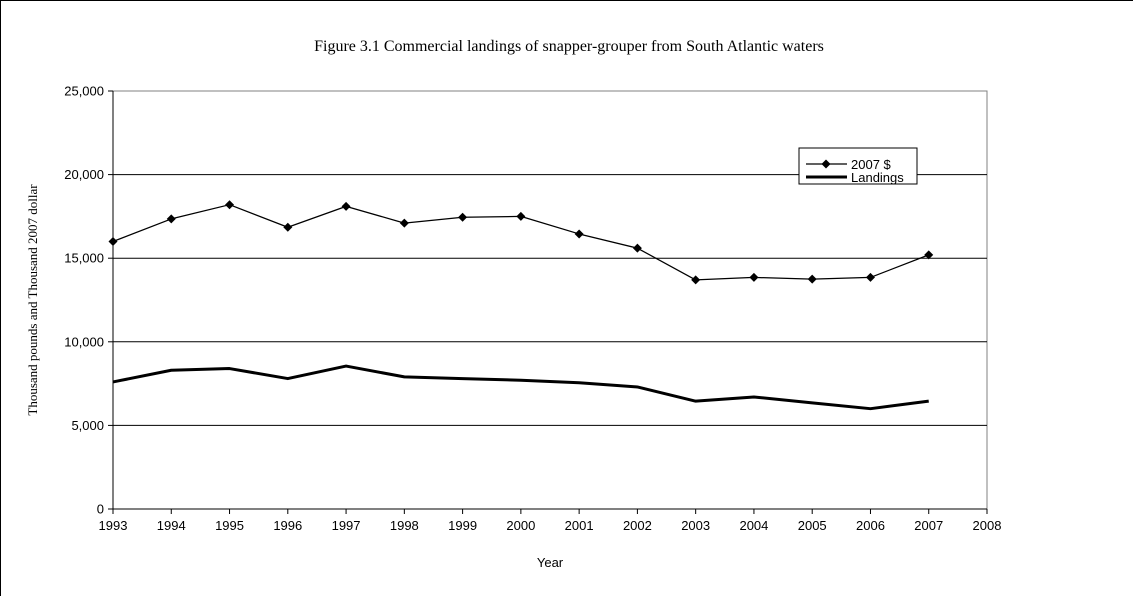 This screenshot has height=597, width=1133. I want to click on legend-label: 2007 $, so click(871, 164).